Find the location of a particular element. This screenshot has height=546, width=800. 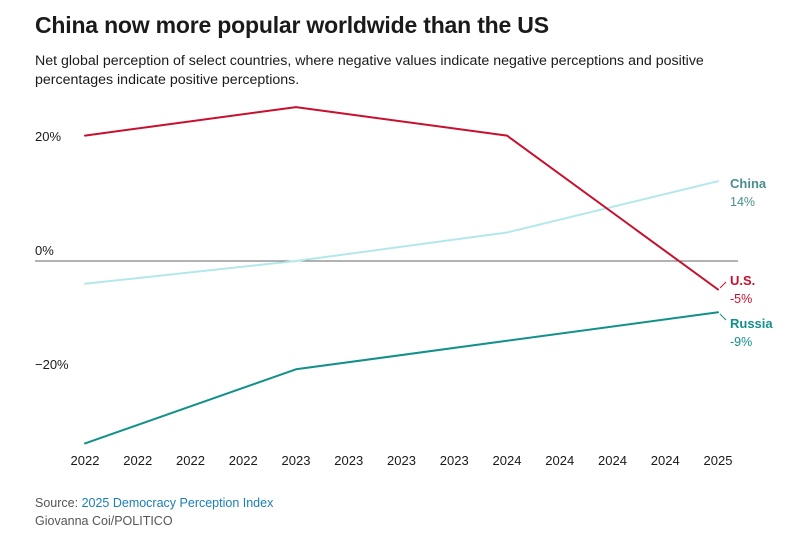

y-tick-label: −20% is located at coordinates (52, 364).